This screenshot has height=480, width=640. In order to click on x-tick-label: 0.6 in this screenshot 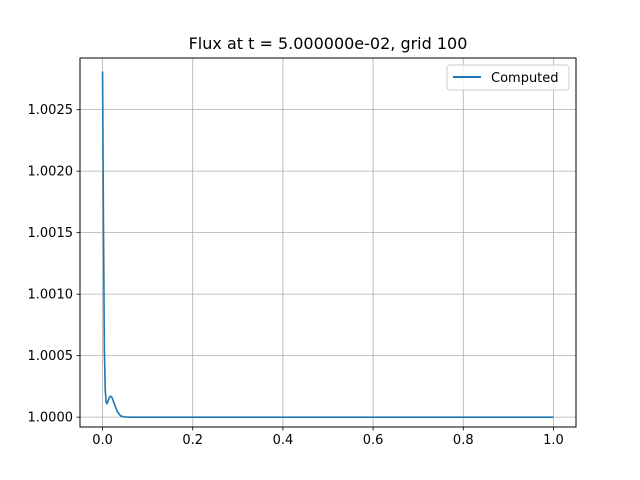, I will do `click(373, 440)`.